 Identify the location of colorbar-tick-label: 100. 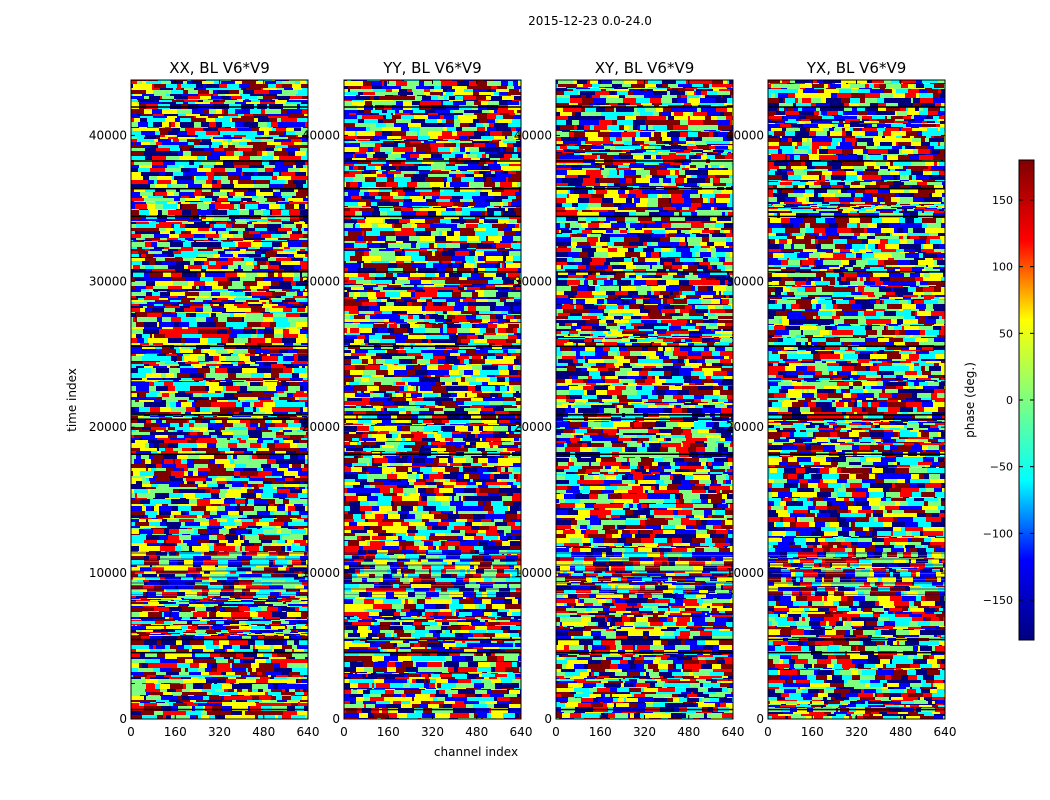
(1002, 267).